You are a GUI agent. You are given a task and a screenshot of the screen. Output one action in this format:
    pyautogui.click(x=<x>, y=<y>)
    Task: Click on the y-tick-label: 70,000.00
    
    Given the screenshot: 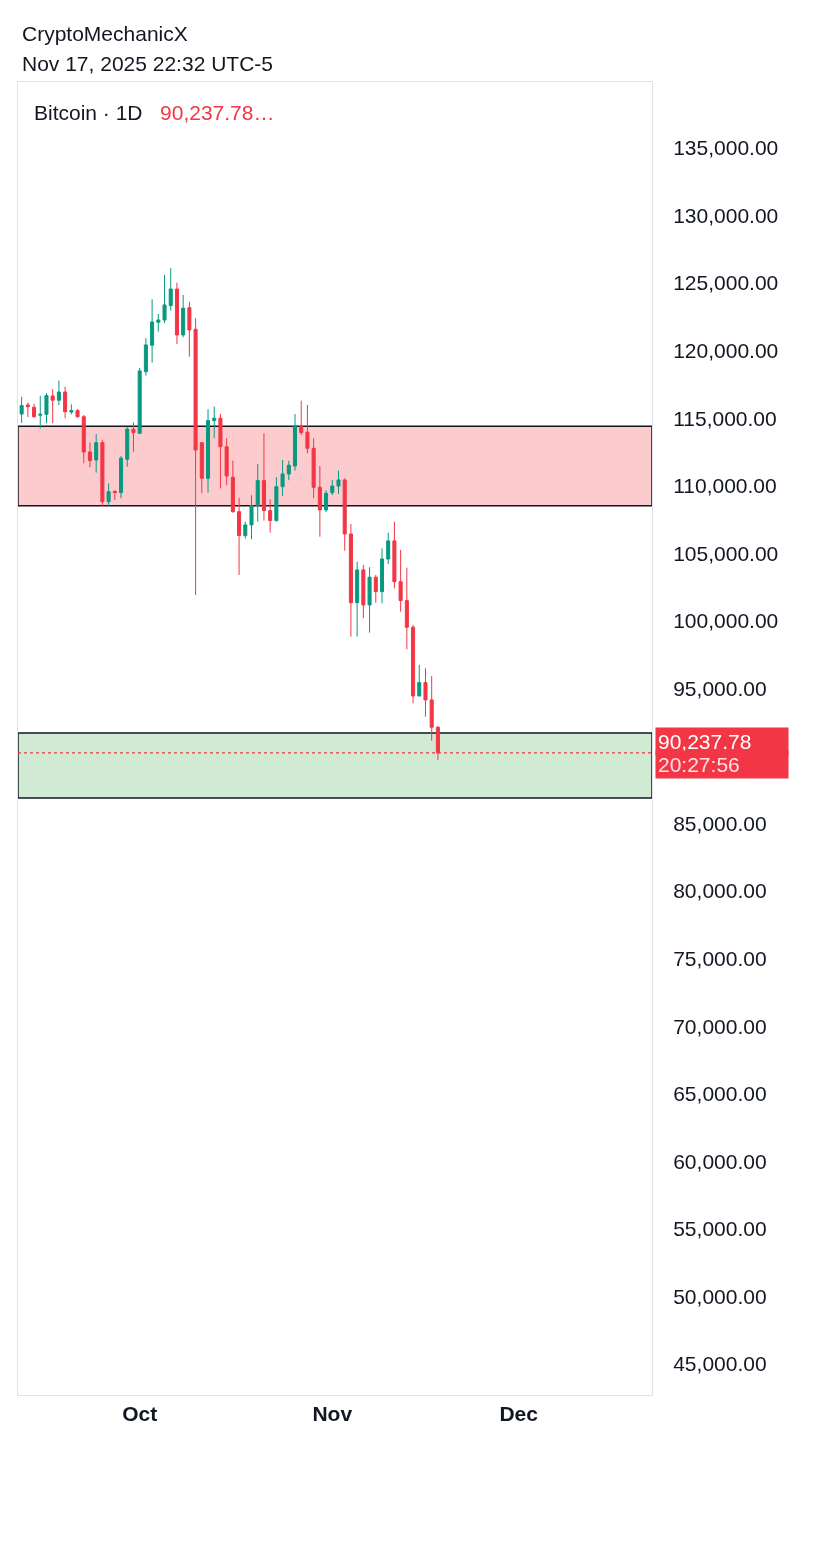 What is the action you would take?
    pyautogui.click(x=720, y=1026)
    